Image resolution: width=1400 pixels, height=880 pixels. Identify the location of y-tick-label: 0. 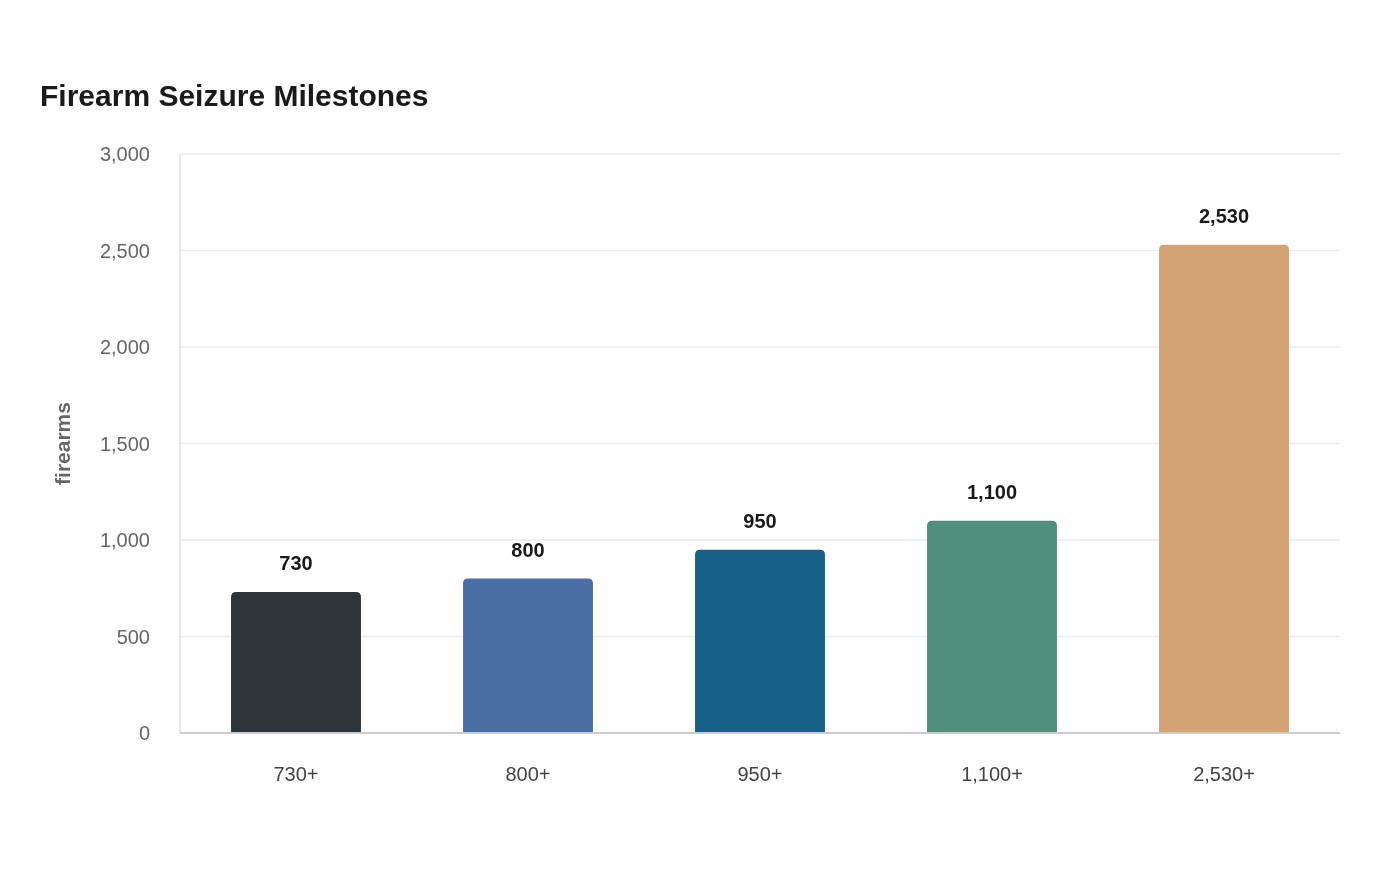
(144, 733).